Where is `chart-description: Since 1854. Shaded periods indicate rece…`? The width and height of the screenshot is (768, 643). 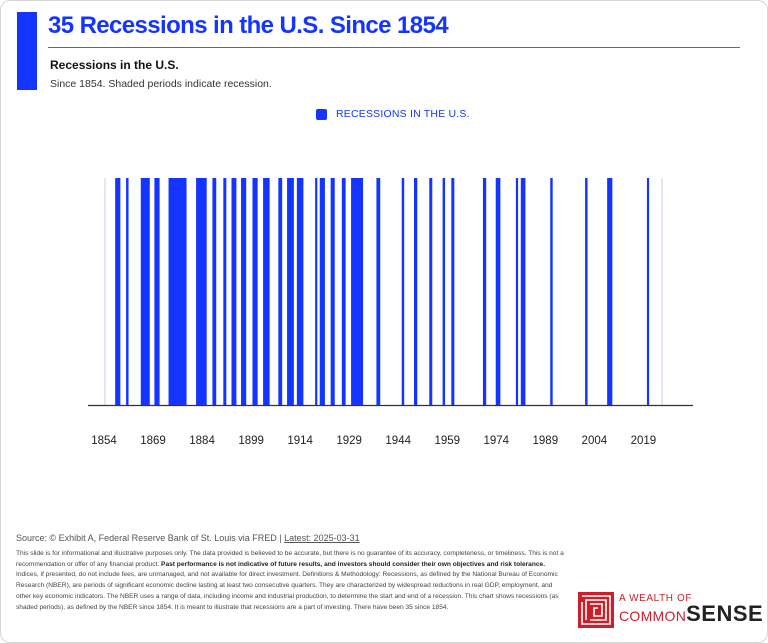
chart-description: Since 1854. Shaded periods indicate rece… is located at coordinates (161, 84).